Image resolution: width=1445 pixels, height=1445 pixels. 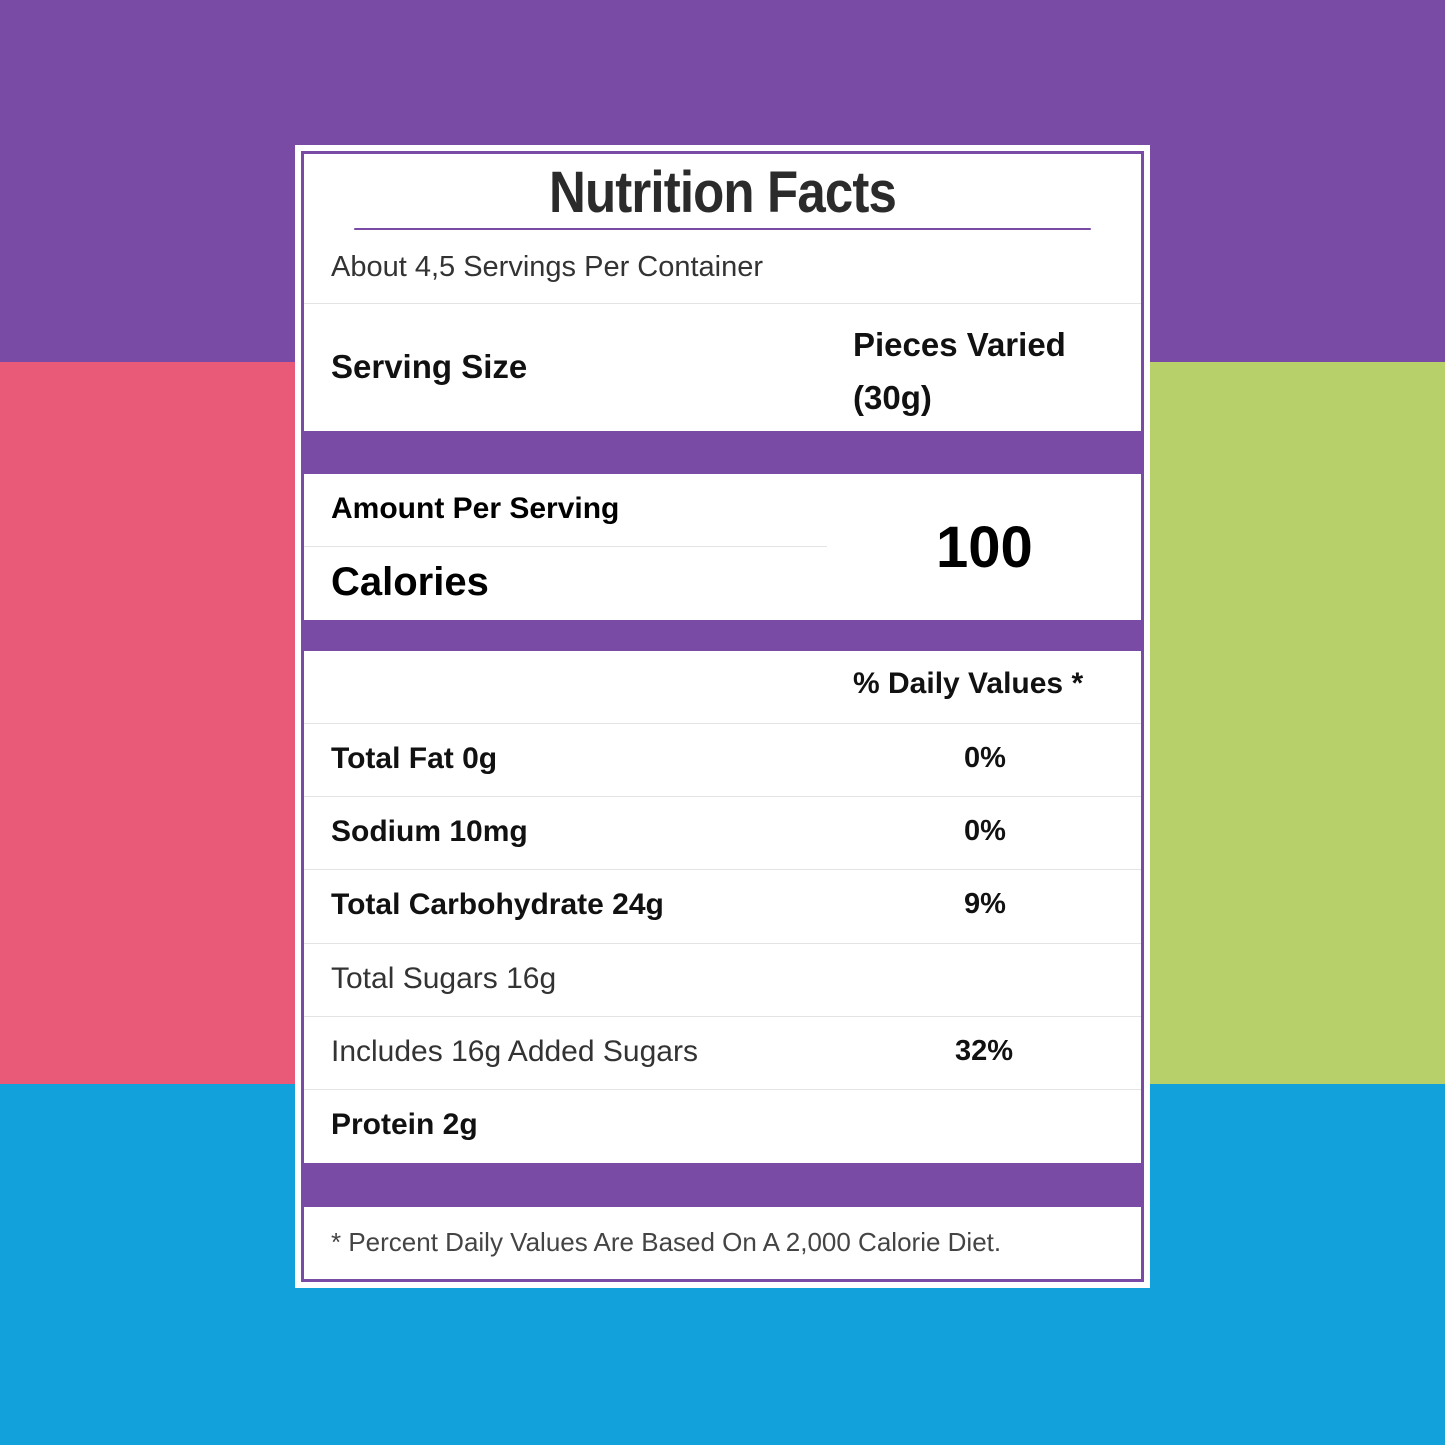 I want to click on nutrient-label: Total Fat 0g, so click(x=414, y=758).